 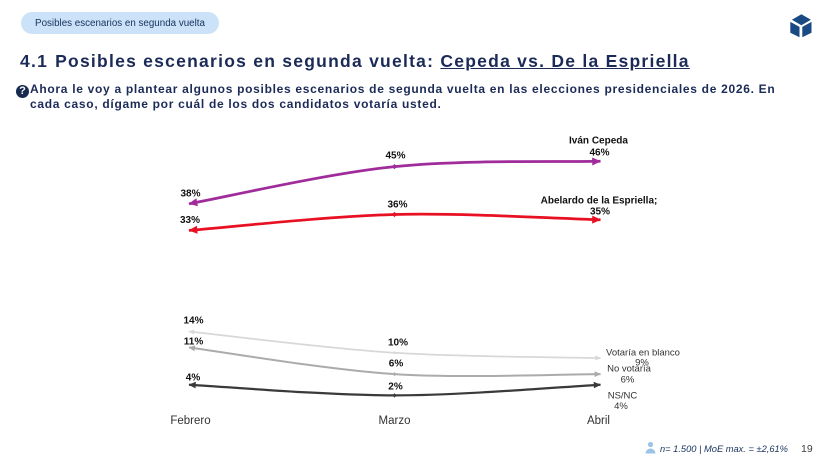 I want to click on svg-text: Marzo, so click(x=395, y=421).